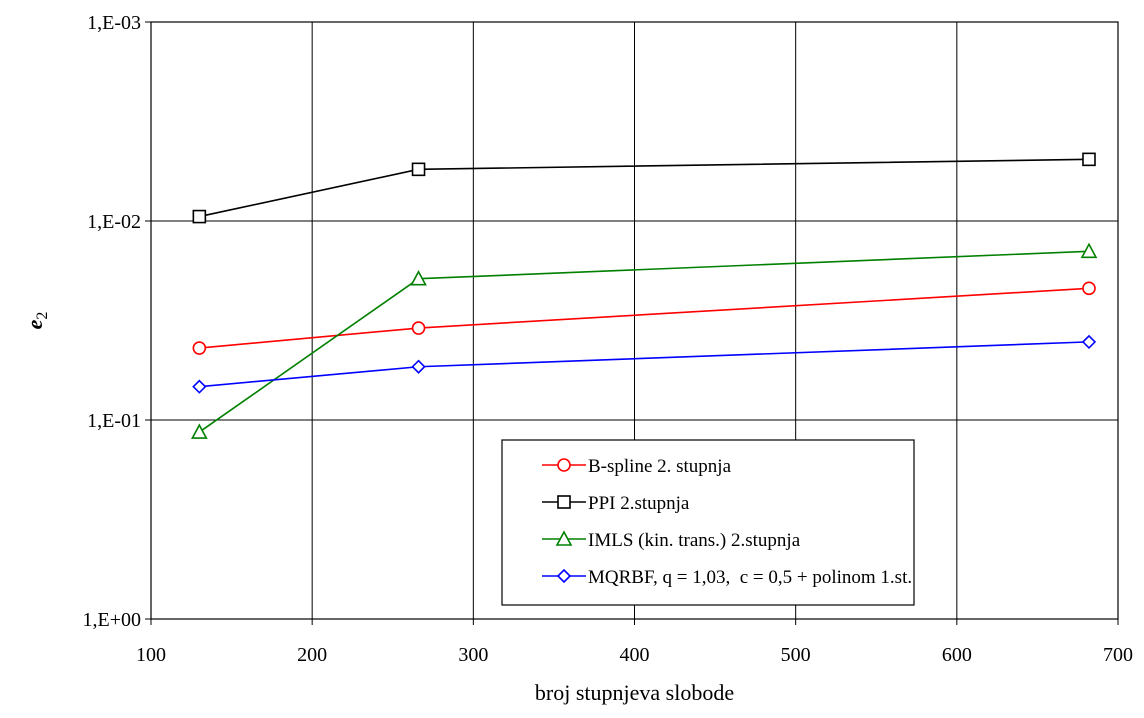 This screenshot has width=1144, height=718. I want to click on y-tick-label-1: 1,E-02, so click(114, 222).